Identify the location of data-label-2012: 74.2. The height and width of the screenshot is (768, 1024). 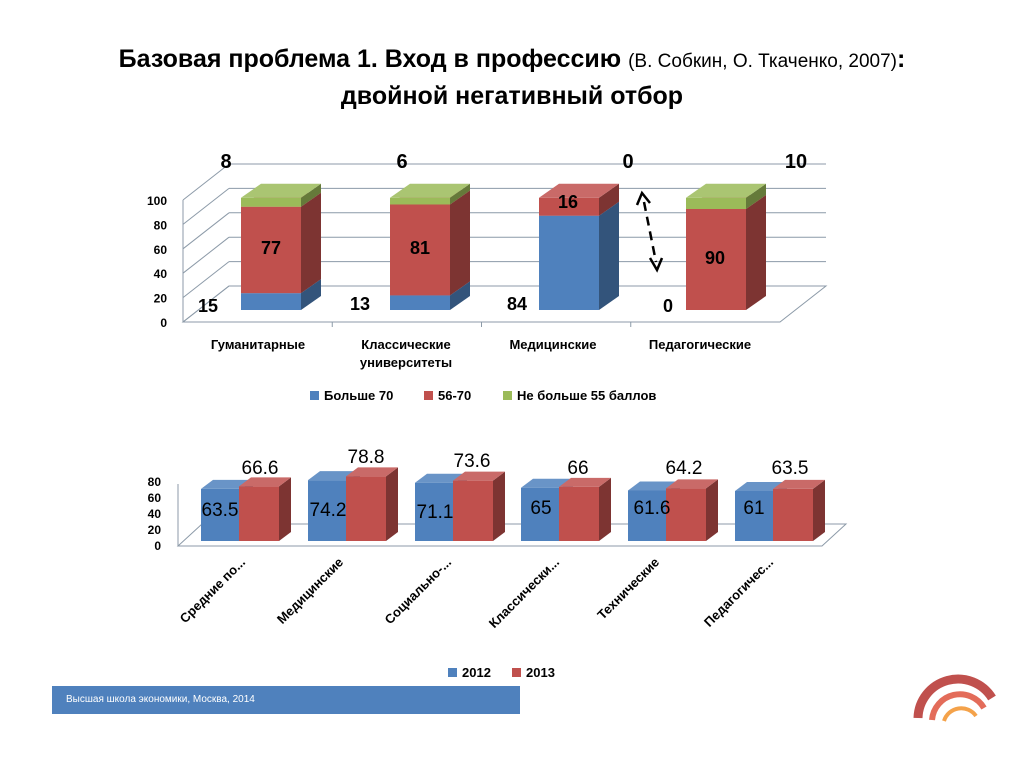
(328, 510).